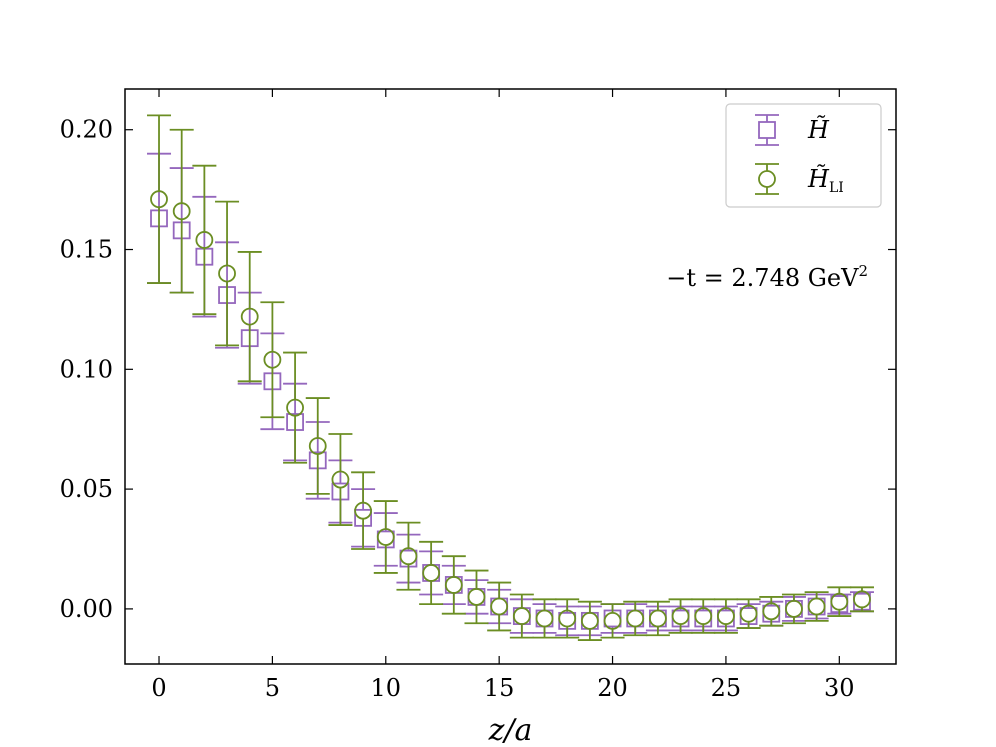  What do you see at coordinates (767, 179) in the screenshot?
I see `legend-circle-marker` at bounding box center [767, 179].